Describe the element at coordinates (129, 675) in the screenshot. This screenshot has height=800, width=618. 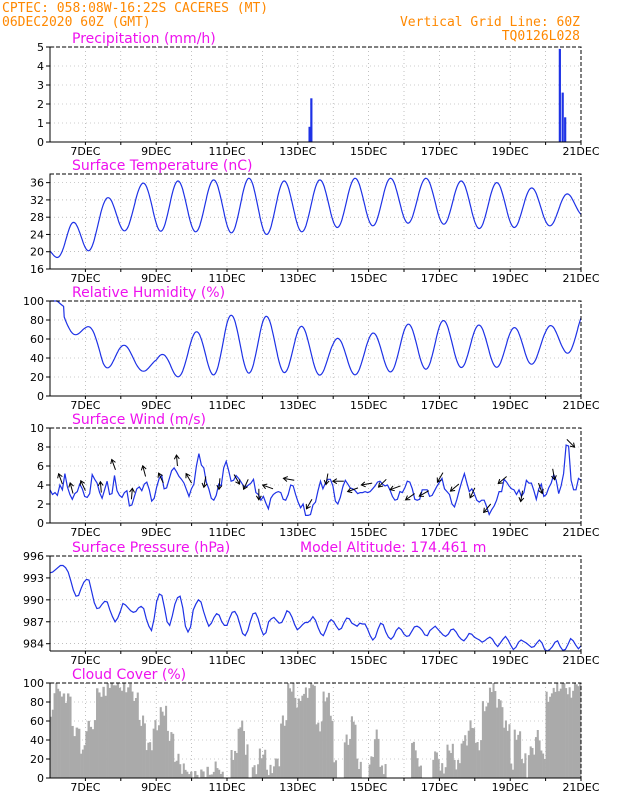
I see `panel-title: Cloud Cover (%)` at that location.